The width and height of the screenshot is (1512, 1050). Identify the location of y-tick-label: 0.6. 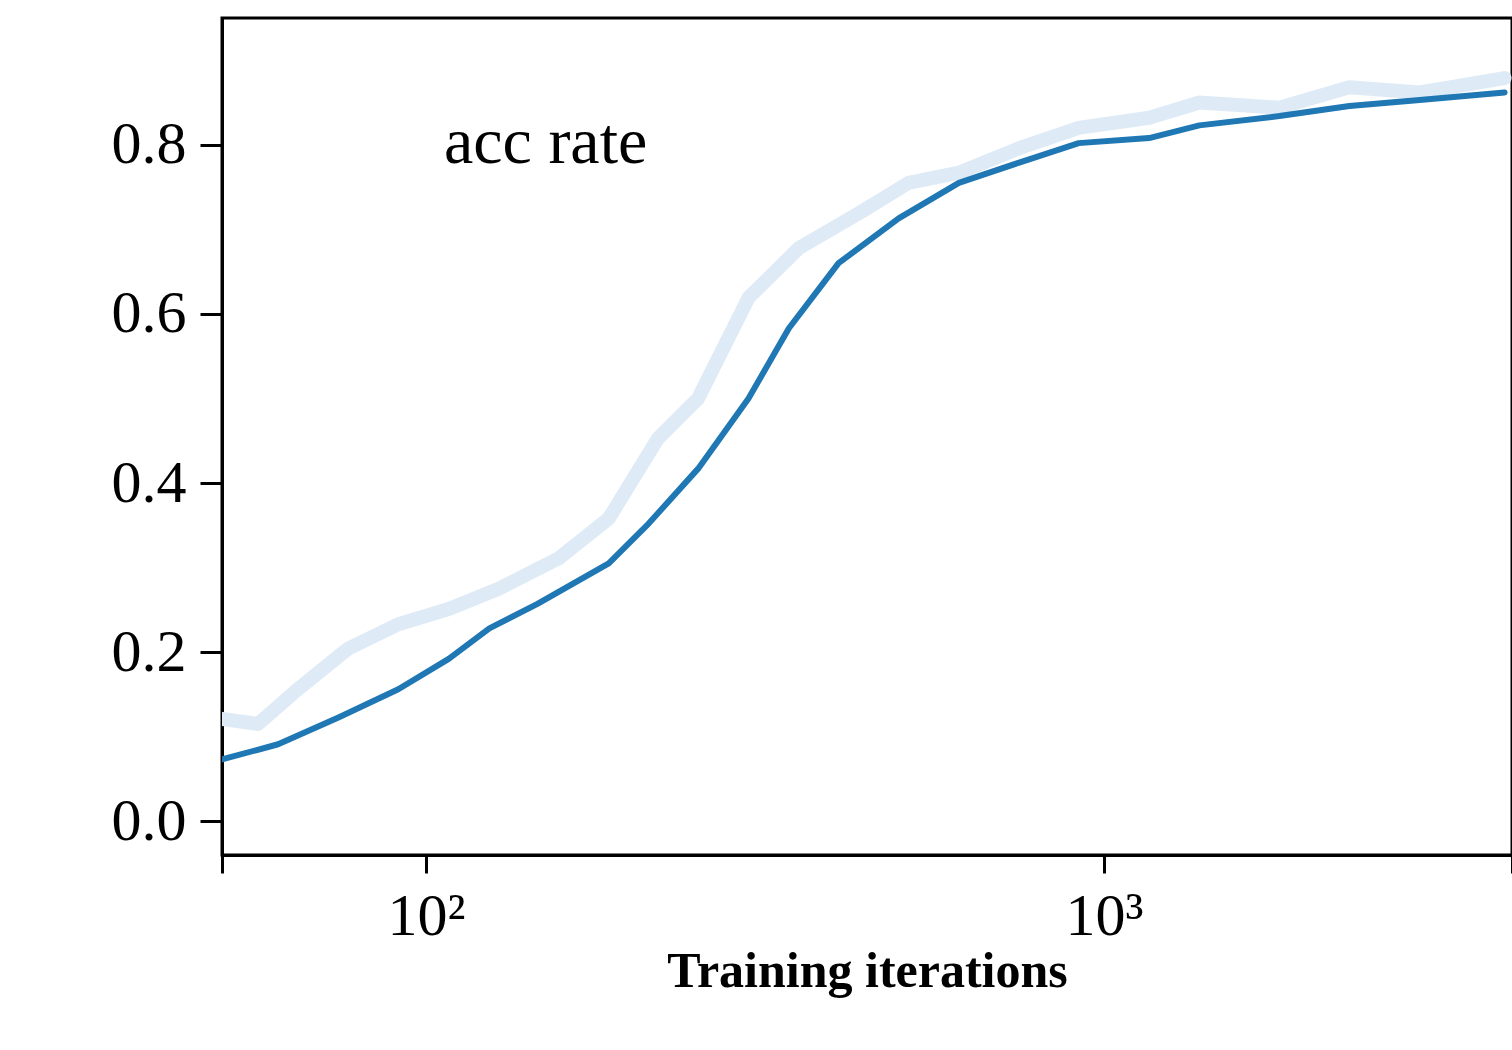
(149, 312).